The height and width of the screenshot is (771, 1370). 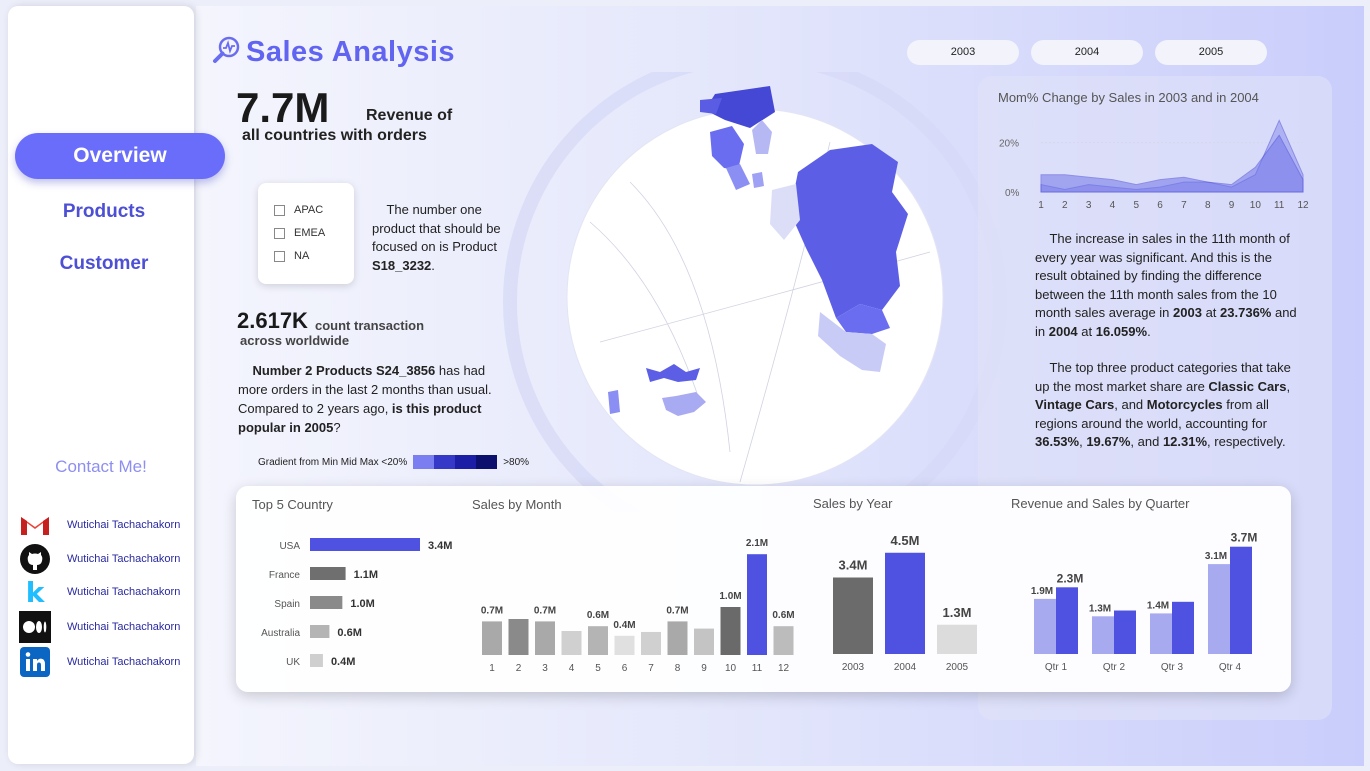 I want to click on data-label: 3.4M, so click(x=853, y=565).